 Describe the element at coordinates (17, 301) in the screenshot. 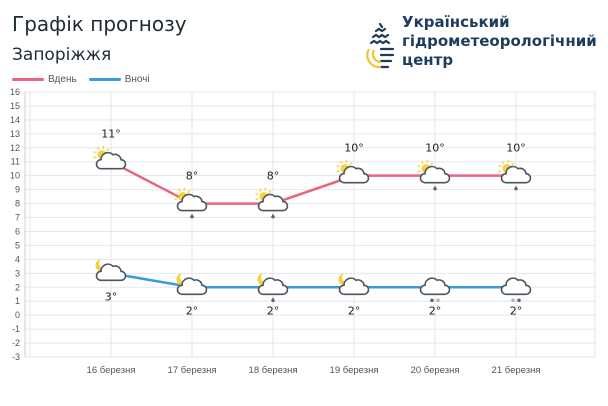

I see `y-tick-label: 1` at that location.